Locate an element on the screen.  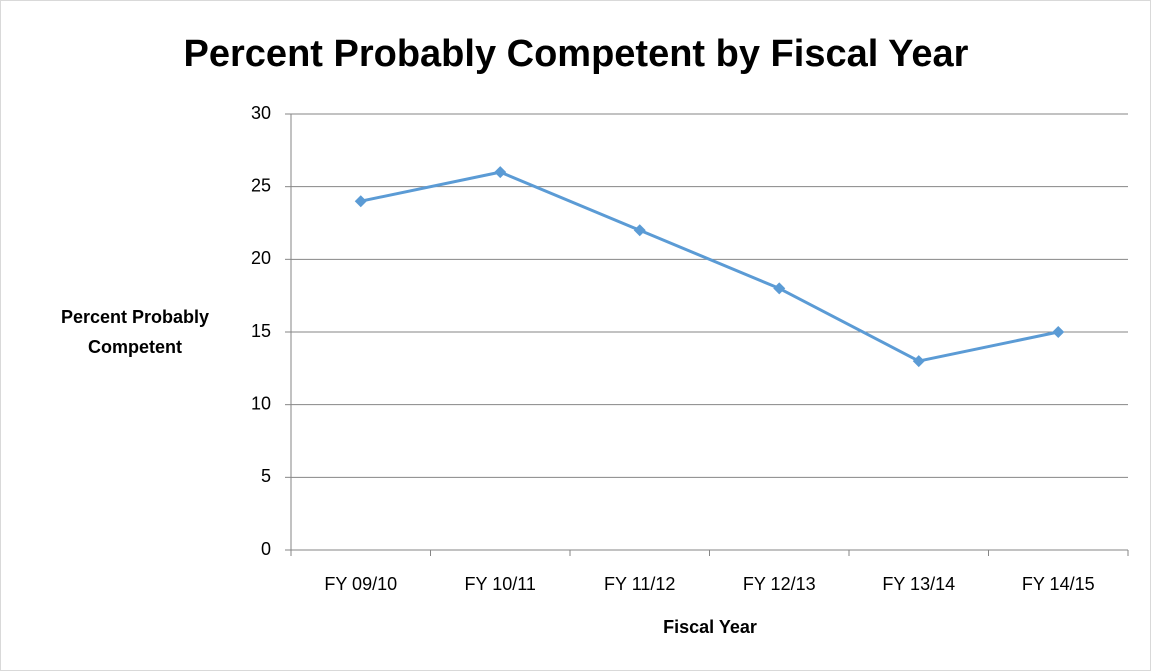
y-tick-label: 30 is located at coordinates (261, 113).